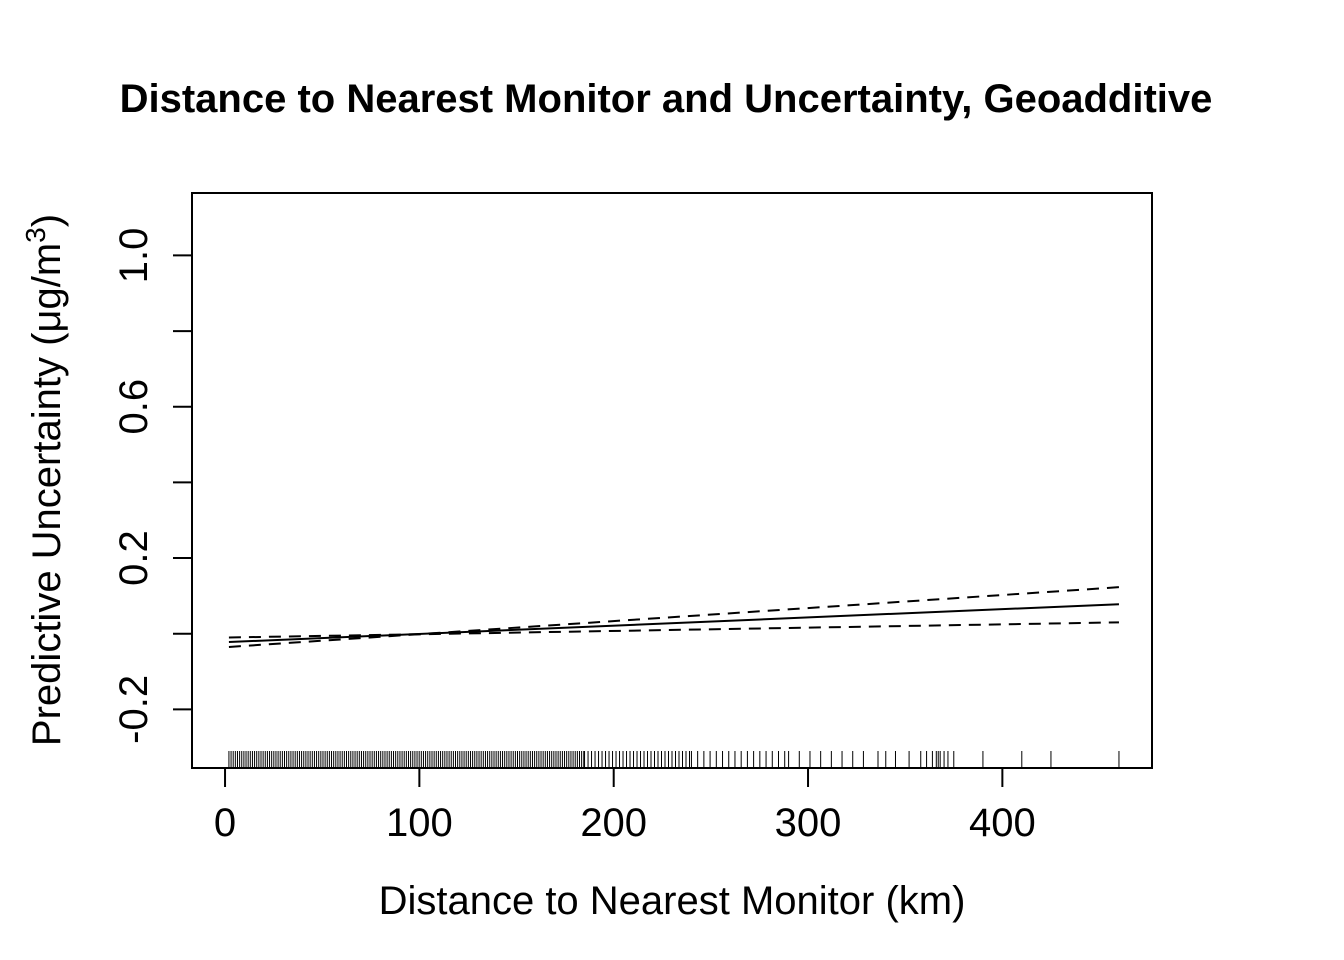 This screenshot has height=960, width=1344. Describe the element at coordinates (134, 486) in the screenshot. I see `y-axis-tick-labels: -0.2 0.2 0.6 1.0` at that location.